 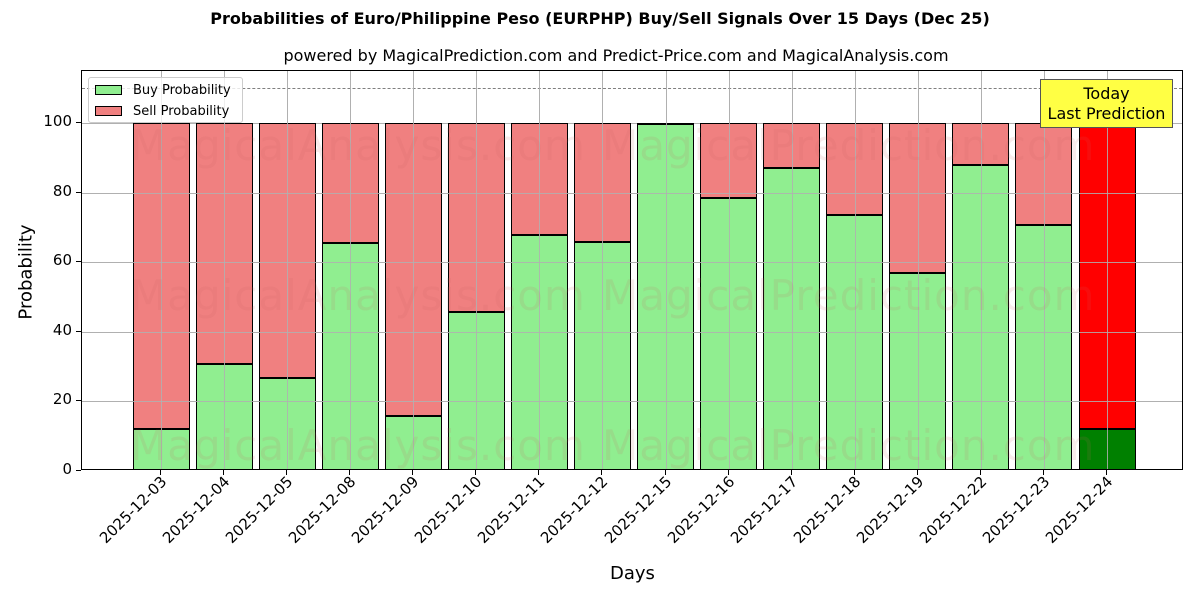 I want to click on sell-swatch-icon, so click(x=108, y=111).